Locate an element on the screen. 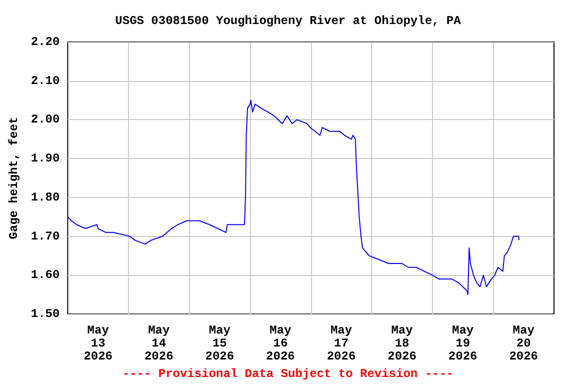 The height and width of the screenshot is (384, 576). x-tick-label: May 14 2026 is located at coordinates (159, 344).